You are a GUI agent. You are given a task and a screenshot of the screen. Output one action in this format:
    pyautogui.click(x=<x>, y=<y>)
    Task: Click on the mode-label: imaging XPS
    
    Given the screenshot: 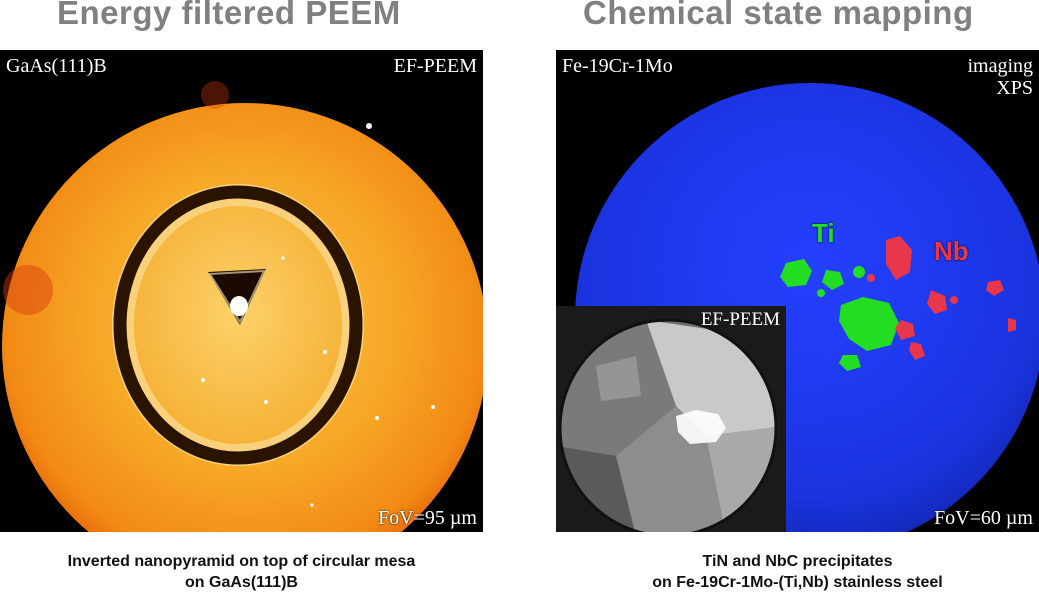 What is the action you would take?
    pyautogui.click(x=1000, y=77)
    